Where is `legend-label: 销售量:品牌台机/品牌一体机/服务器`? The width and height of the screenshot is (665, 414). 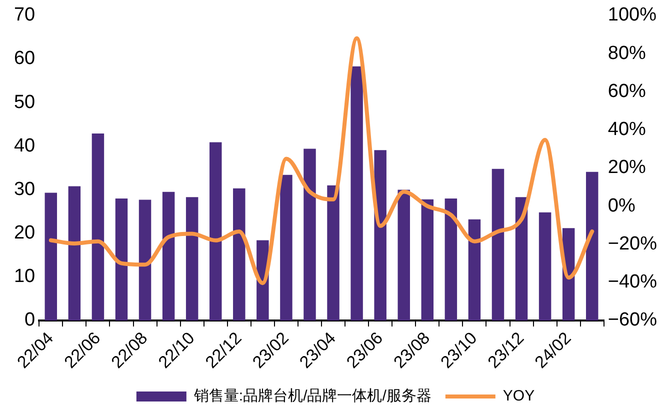 legend-label: 销售量:品牌台机/品牌一体机/服务器 is located at coordinates (312, 396).